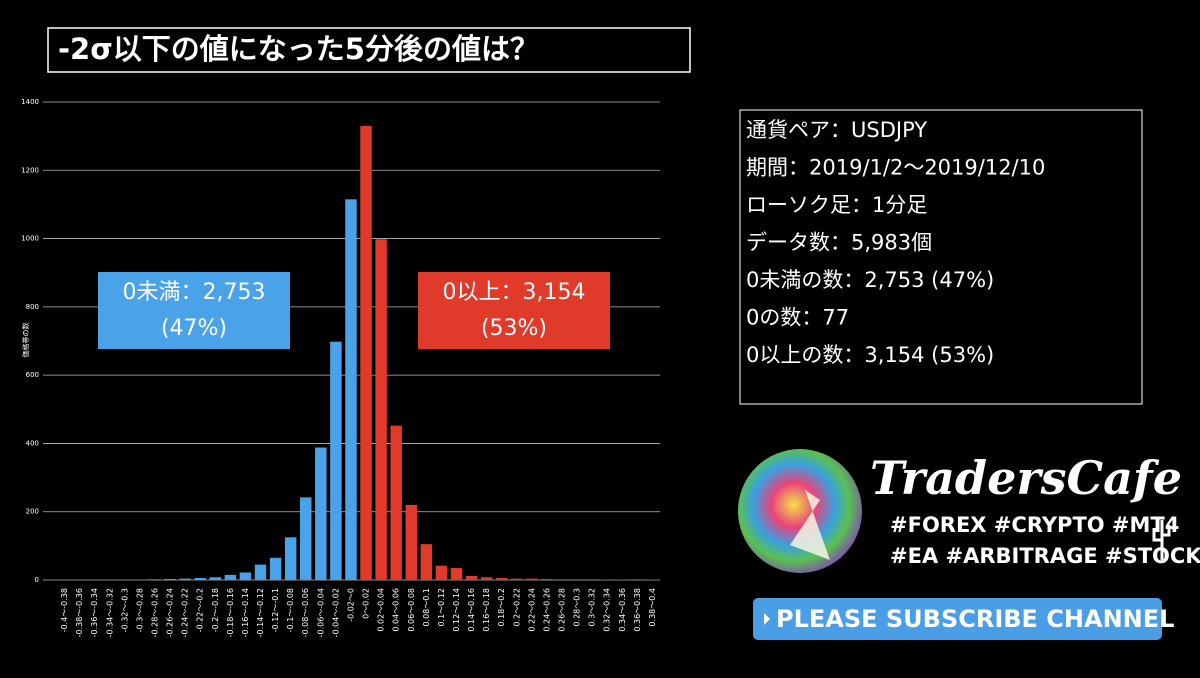 The image size is (1200, 678). Describe the element at coordinates (200, 610) in the screenshot. I see `x-tick-label: -0.22～-0.2` at that location.